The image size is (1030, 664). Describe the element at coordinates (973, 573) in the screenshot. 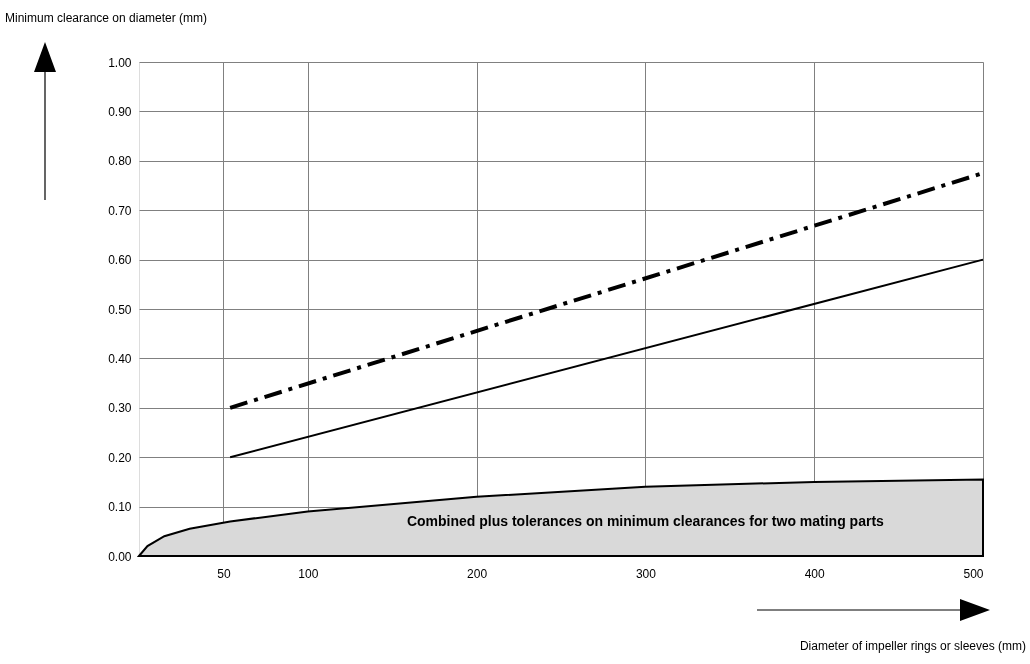

I see `x-tick-label: 500` at that location.